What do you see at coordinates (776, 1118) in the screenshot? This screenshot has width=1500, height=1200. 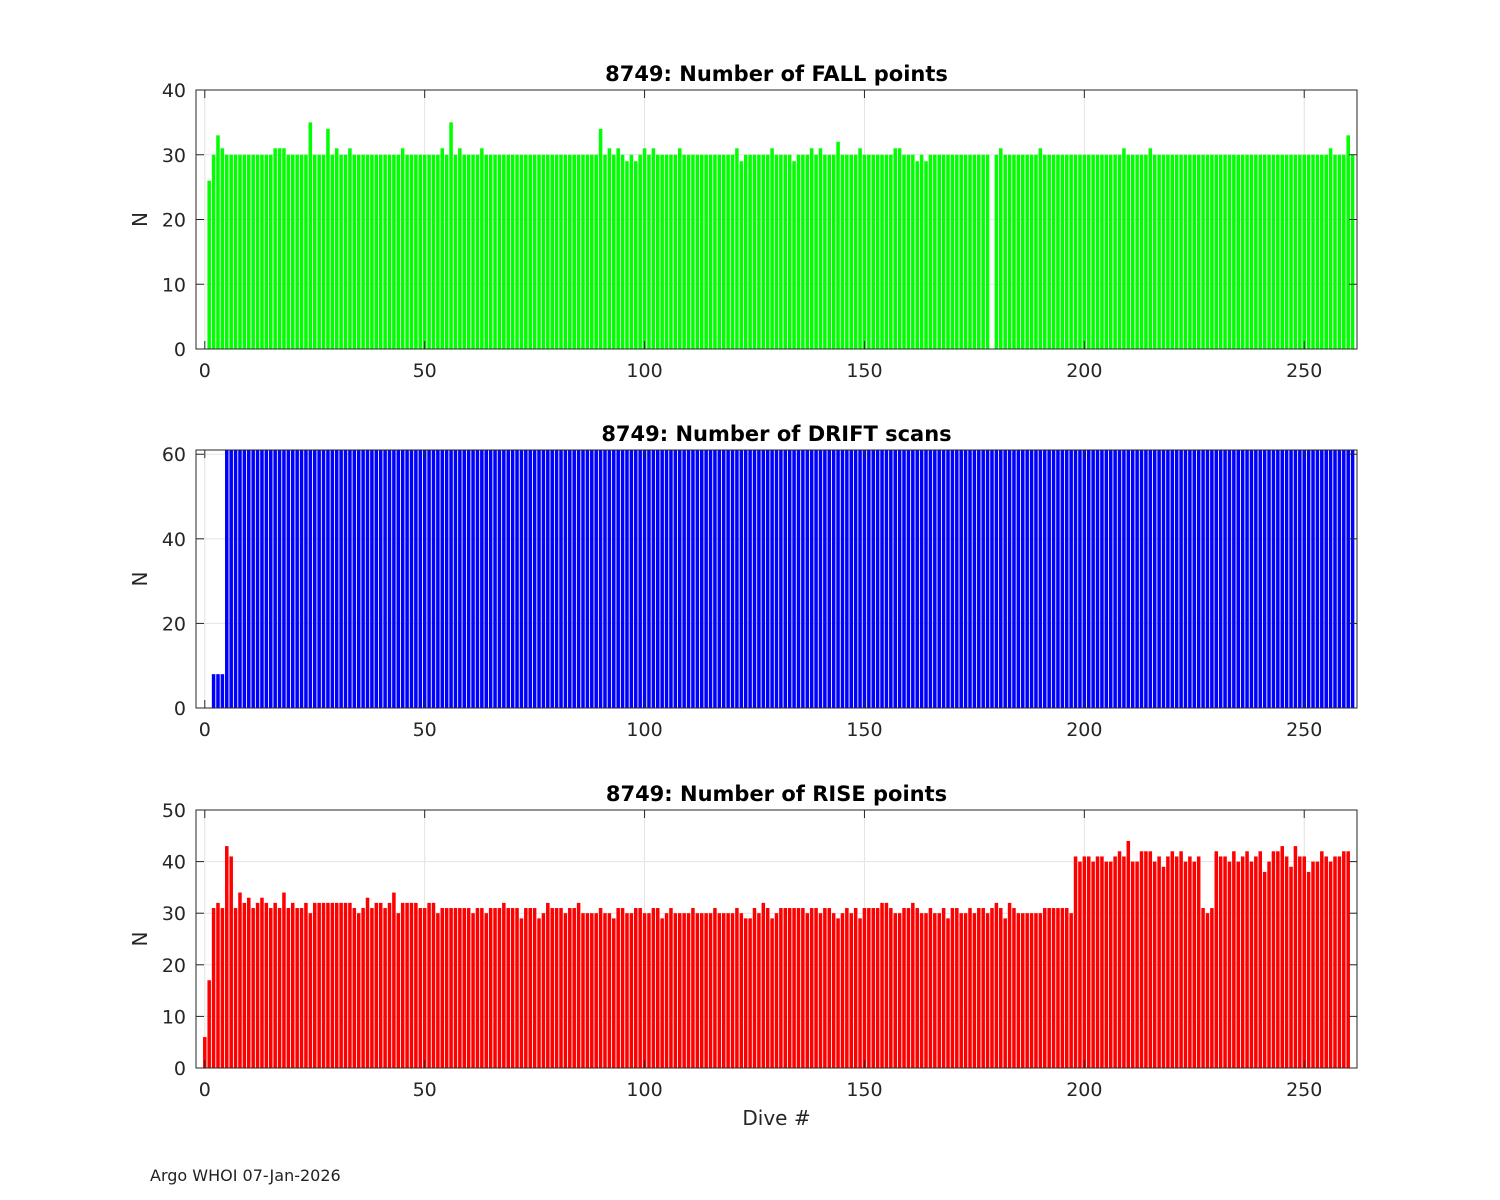 I see `x-axis-label: Dive #` at bounding box center [776, 1118].